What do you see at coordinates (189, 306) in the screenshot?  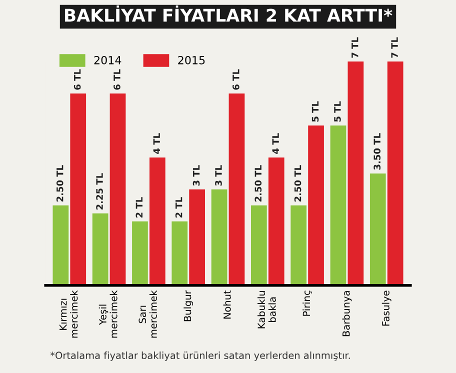 I see `x-tick-label: Bulgur` at bounding box center [189, 306].